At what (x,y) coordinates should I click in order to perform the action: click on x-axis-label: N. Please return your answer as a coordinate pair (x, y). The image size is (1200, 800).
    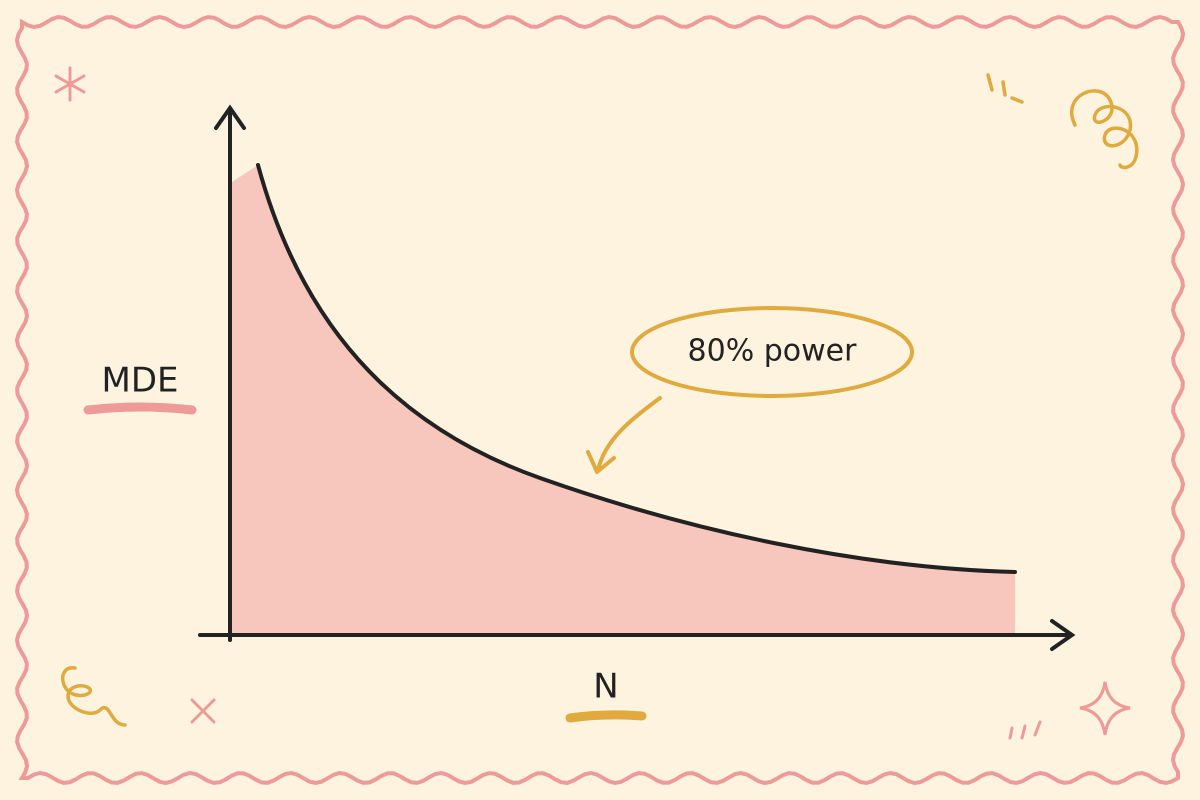
    Looking at the image, I should click on (605, 687).